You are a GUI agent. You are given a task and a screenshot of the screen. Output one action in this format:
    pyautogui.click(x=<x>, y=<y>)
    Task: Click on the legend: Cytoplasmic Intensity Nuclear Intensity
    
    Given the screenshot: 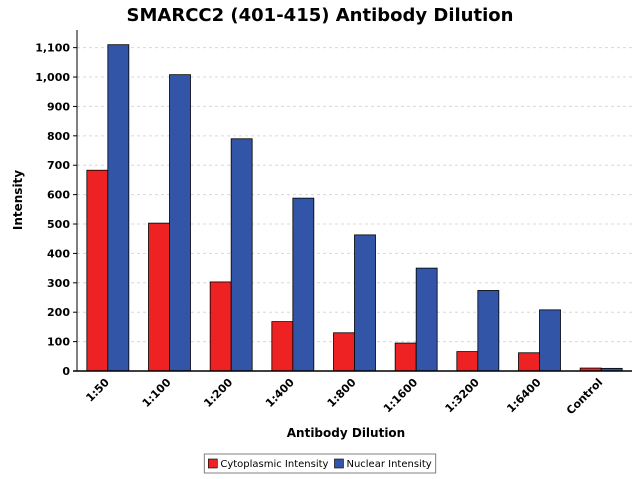 What is the action you would take?
    pyautogui.click(x=320, y=463)
    